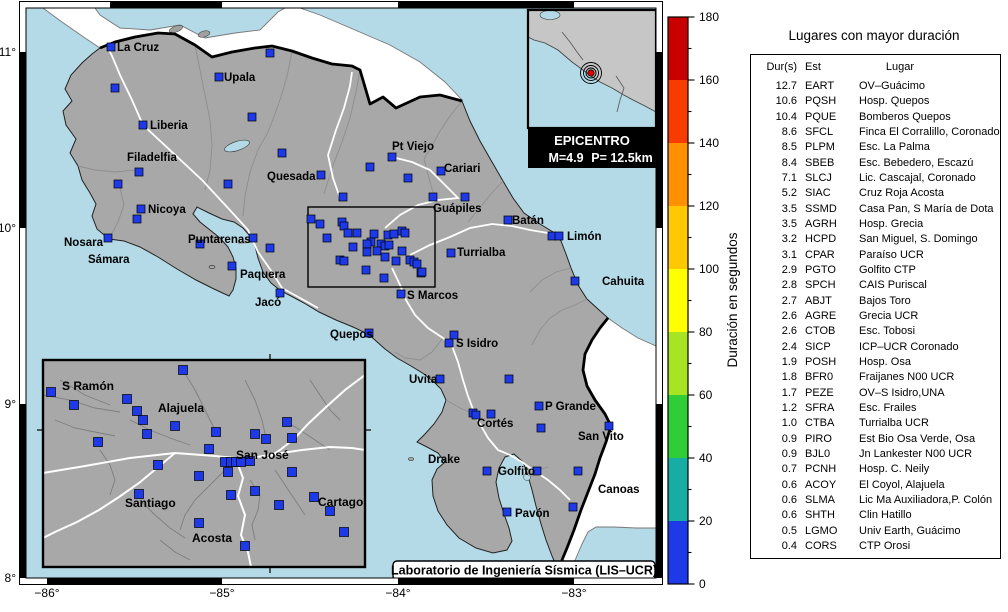  I want to click on cell-station: CPAR, so click(820, 254).